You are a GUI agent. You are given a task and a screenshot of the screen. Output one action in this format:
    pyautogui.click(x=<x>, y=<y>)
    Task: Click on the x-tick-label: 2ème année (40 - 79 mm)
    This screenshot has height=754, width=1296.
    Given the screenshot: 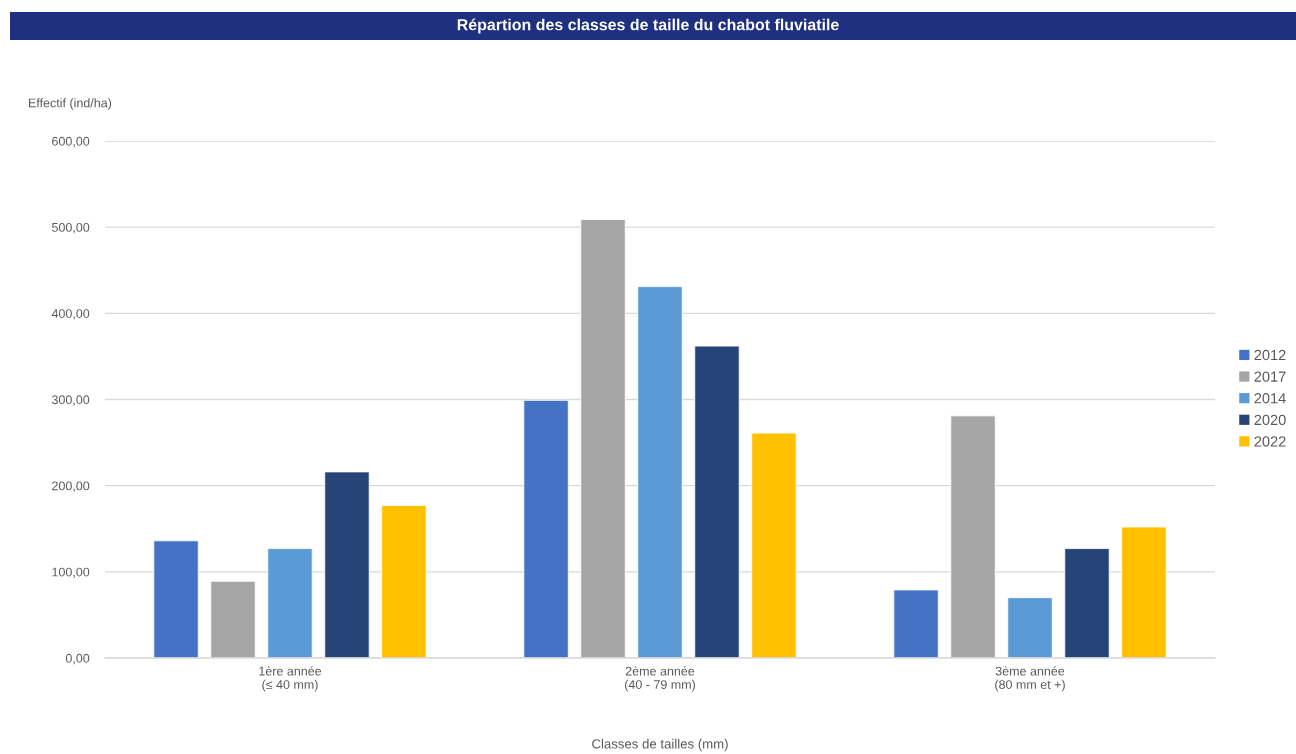 What is the action you would take?
    pyautogui.click(x=660, y=679)
    